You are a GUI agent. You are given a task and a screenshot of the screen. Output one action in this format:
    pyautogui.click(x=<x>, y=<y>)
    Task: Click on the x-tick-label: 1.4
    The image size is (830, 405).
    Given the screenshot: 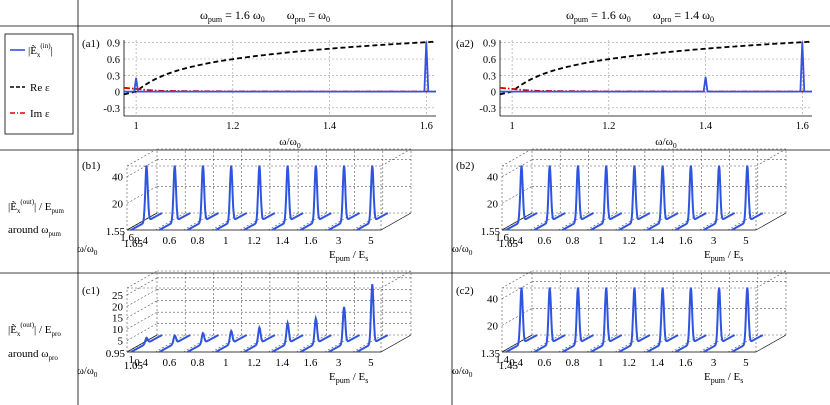 What is the action you would take?
    pyautogui.click(x=706, y=126)
    